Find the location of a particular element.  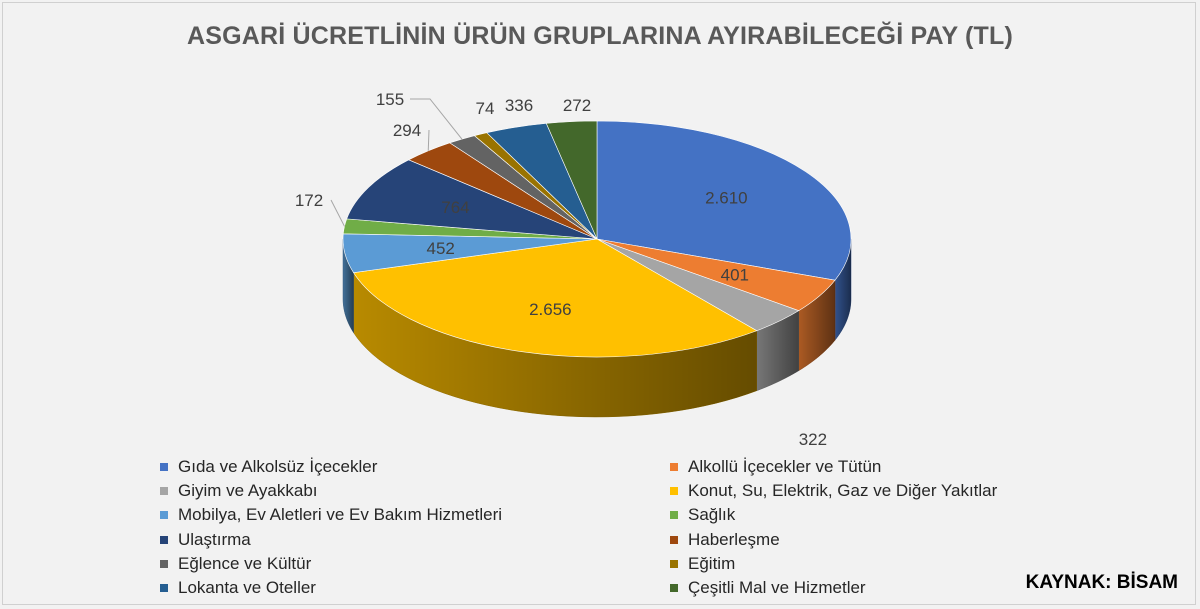

legend-label: Eğitim is located at coordinates (712, 563).